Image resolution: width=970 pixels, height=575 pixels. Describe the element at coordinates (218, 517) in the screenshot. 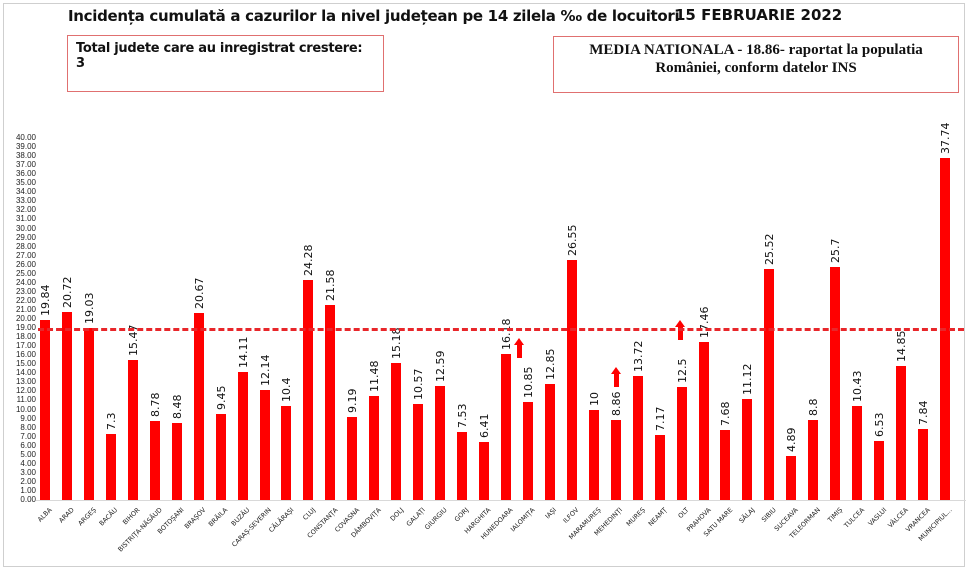

I see `x-category-label: BRĂILA` at that location.